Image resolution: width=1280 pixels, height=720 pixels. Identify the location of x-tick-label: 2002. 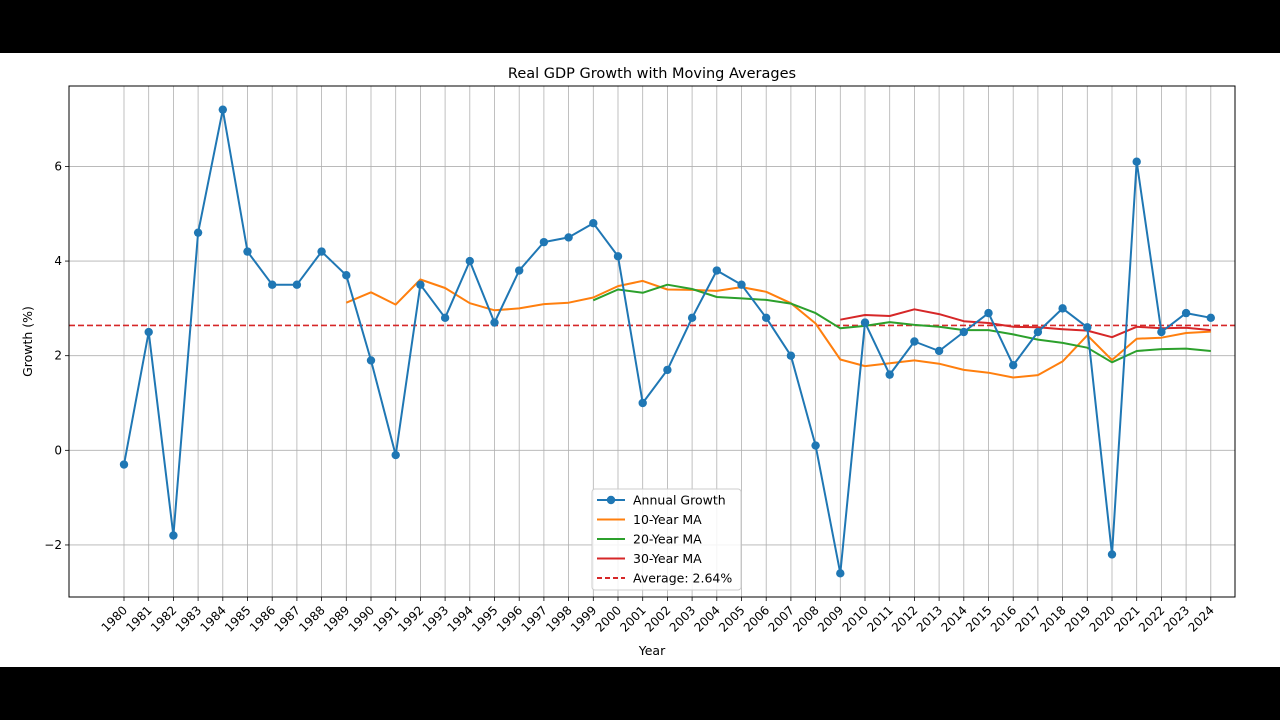
(657, 618).